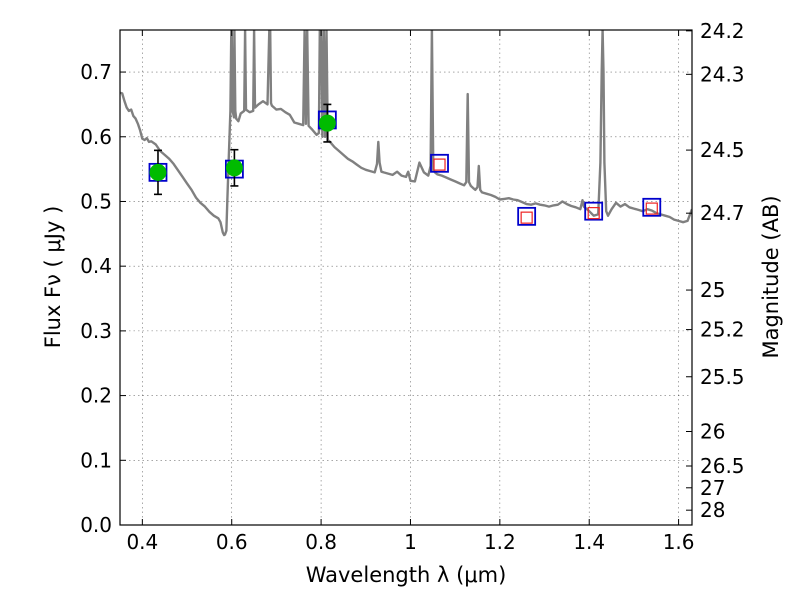  Describe the element at coordinates (712, 290) in the screenshot. I see `right-tick-label: 25` at that location.